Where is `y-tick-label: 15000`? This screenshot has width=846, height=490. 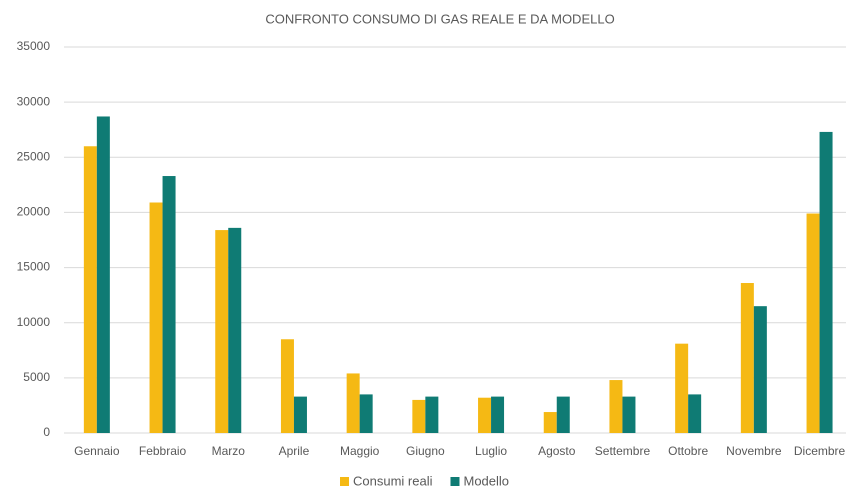 y-tick-label: 15000 is located at coordinates (34, 267).